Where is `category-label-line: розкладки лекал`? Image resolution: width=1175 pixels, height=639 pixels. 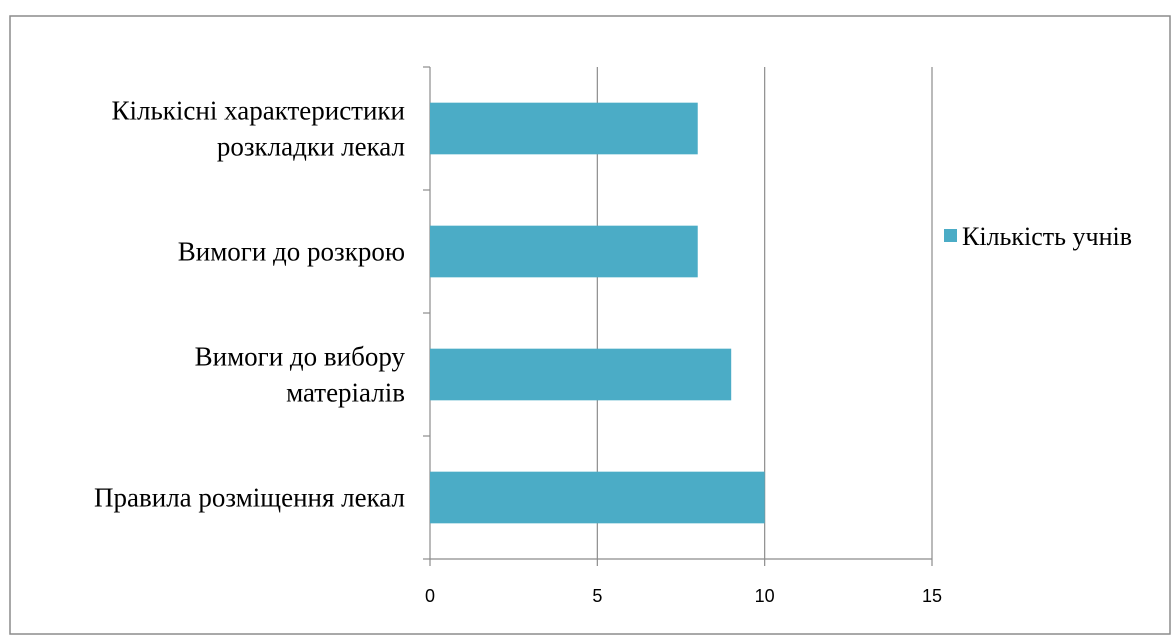
category-label-line: розкладки лекал is located at coordinates (311, 147).